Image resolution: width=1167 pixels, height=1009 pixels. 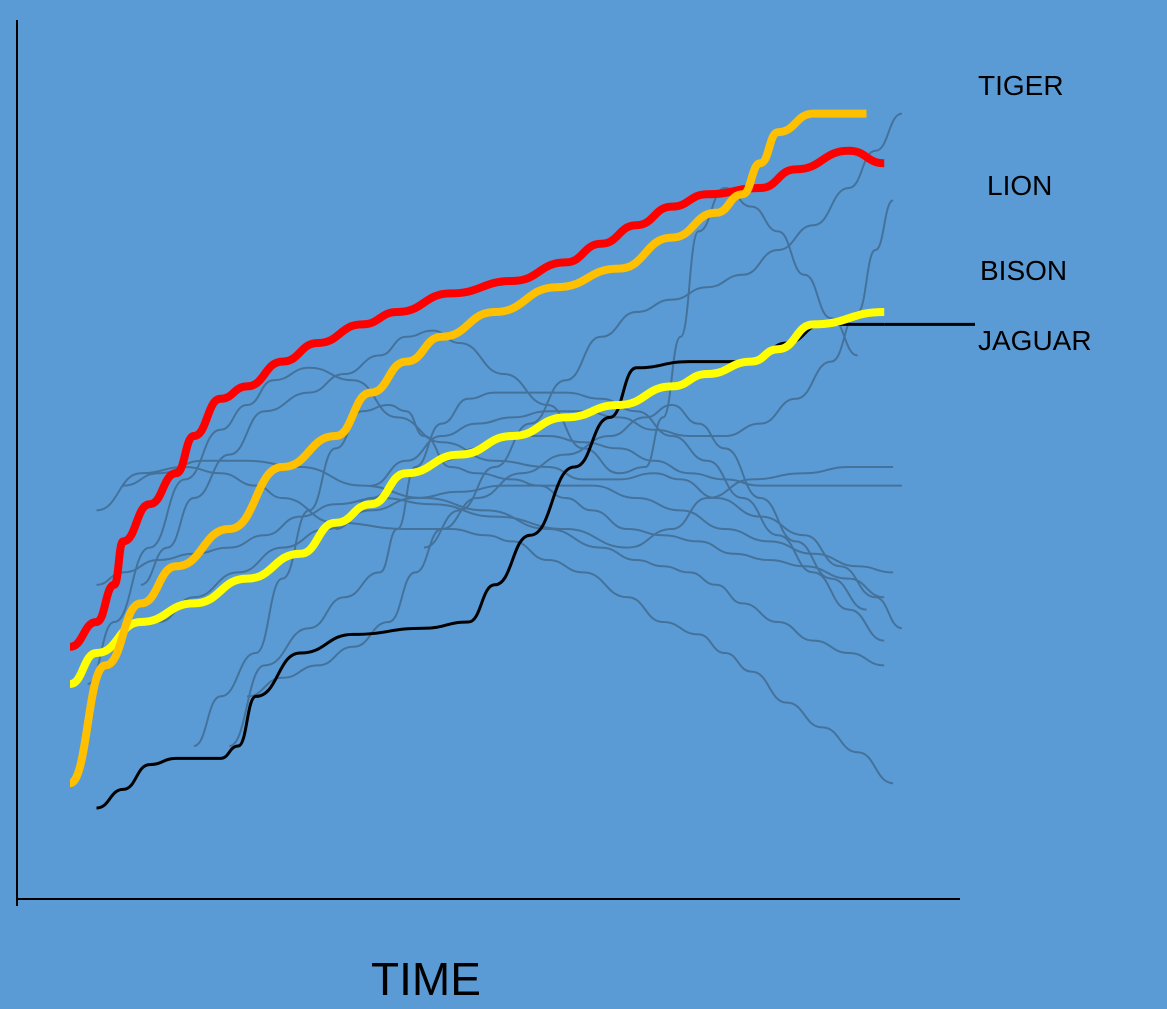 I want to click on series-label-jaguar: JAGUAR, so click(x=1035, y=340).